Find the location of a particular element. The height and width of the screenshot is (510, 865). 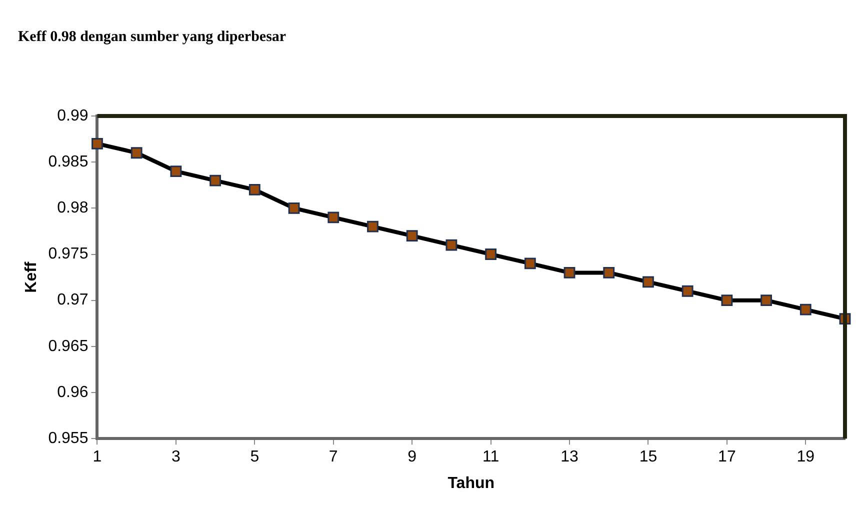

x-tick-label: 5 is located at coordinates (255, 457).